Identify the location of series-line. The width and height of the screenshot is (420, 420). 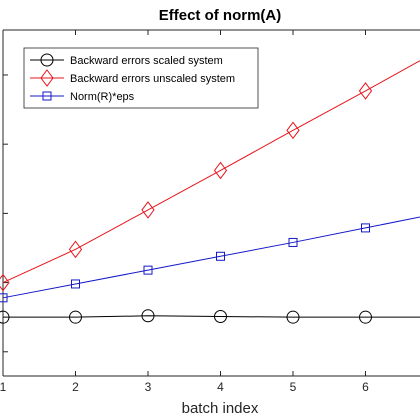
(211, 316).